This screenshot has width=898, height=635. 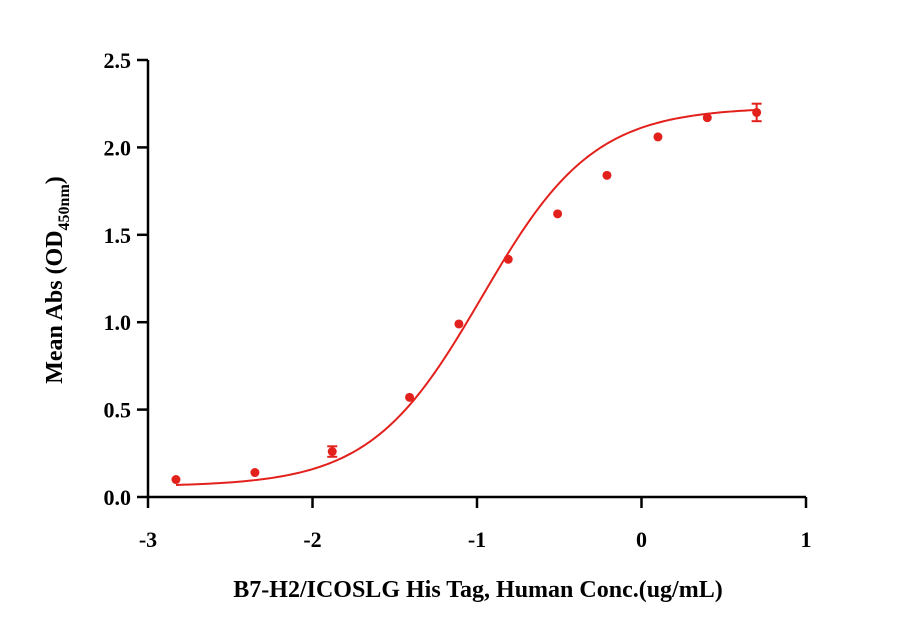 What do you see at coordinates (118, 235) in the screenshot?
I see `y-tick-label: 1.5` at bounding box center [118, 235].